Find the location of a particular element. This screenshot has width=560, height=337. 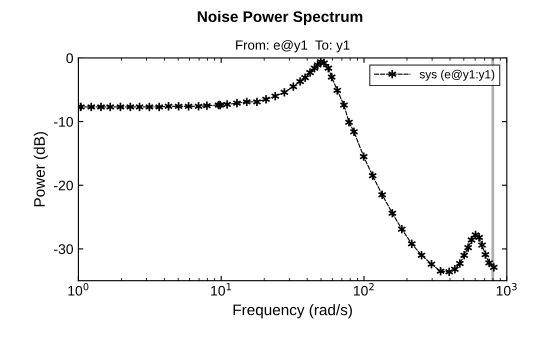

chart-title: Noise Power Spectrum is located at coordinates (280, 18).